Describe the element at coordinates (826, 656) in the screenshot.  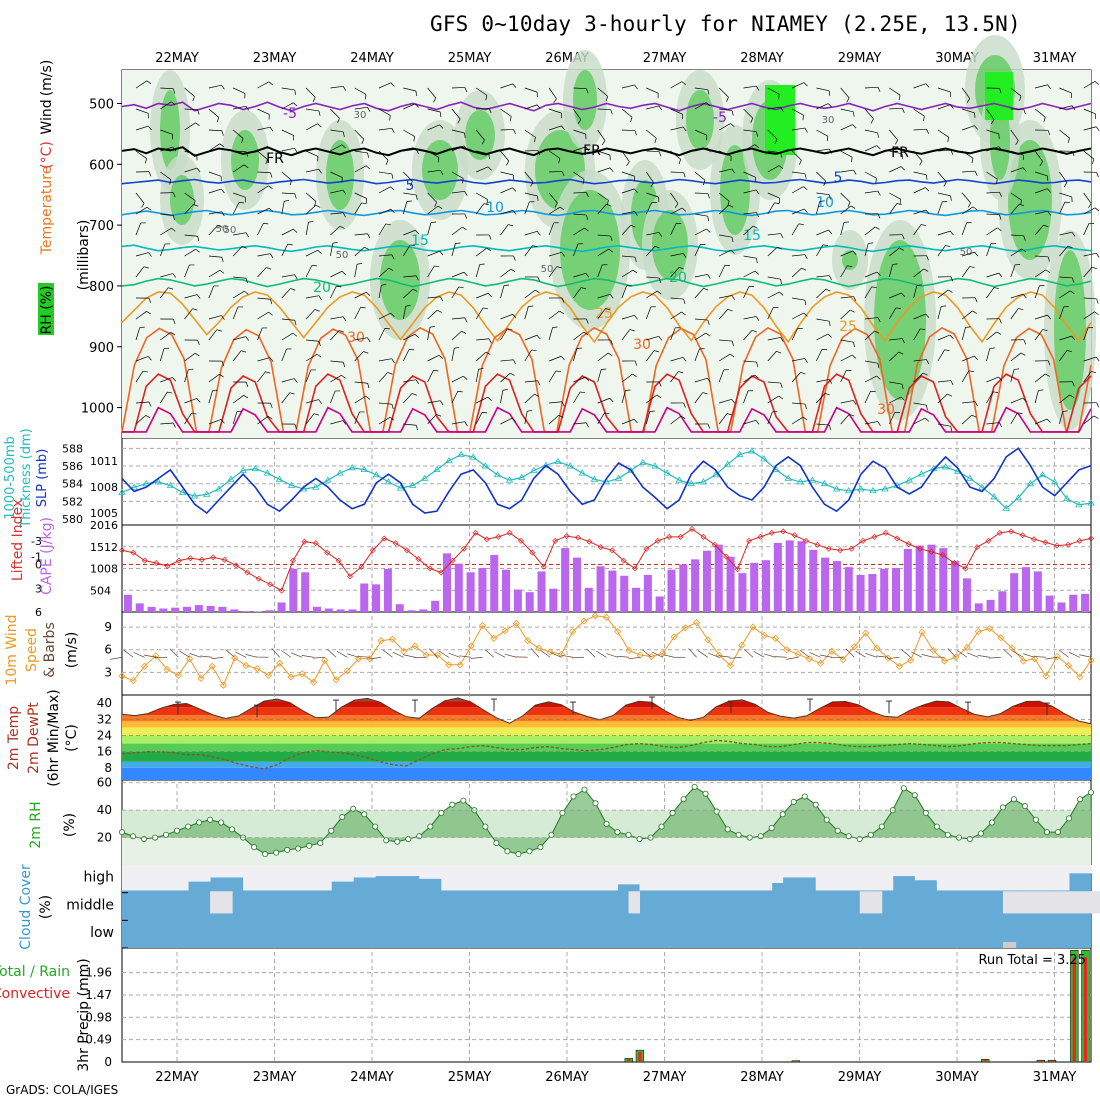
I see `surface-wind-barb` at that location.